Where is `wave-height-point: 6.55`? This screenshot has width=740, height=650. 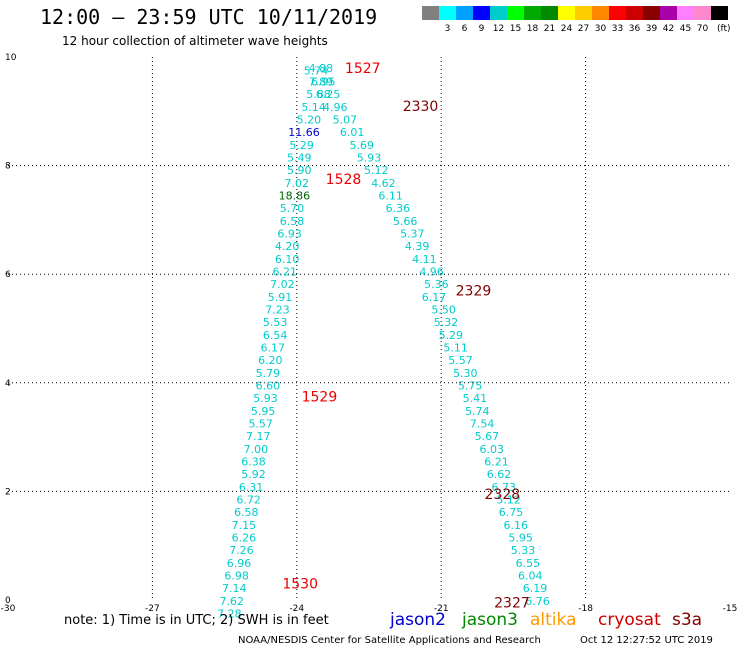 wave-height-point: 6.55 is located at coordinates (528, 563).